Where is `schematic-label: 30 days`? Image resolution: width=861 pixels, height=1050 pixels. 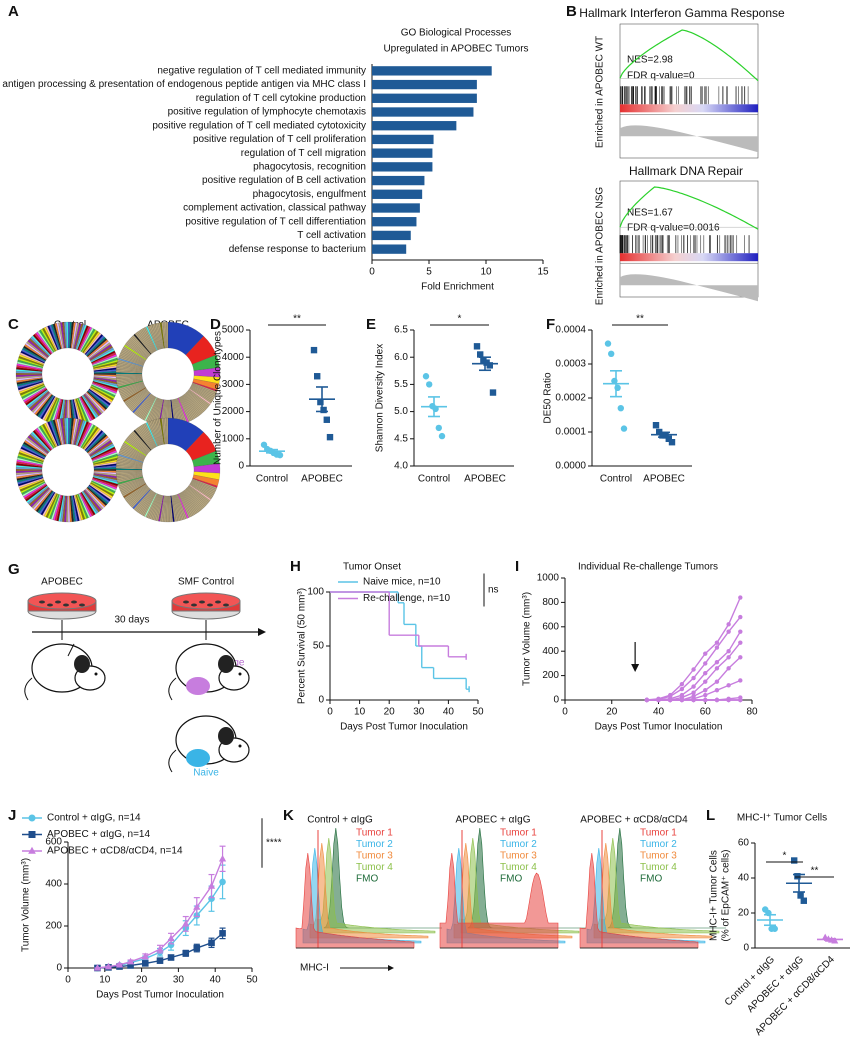
schematic-label: 30 days is located at coordinates (131, 620).